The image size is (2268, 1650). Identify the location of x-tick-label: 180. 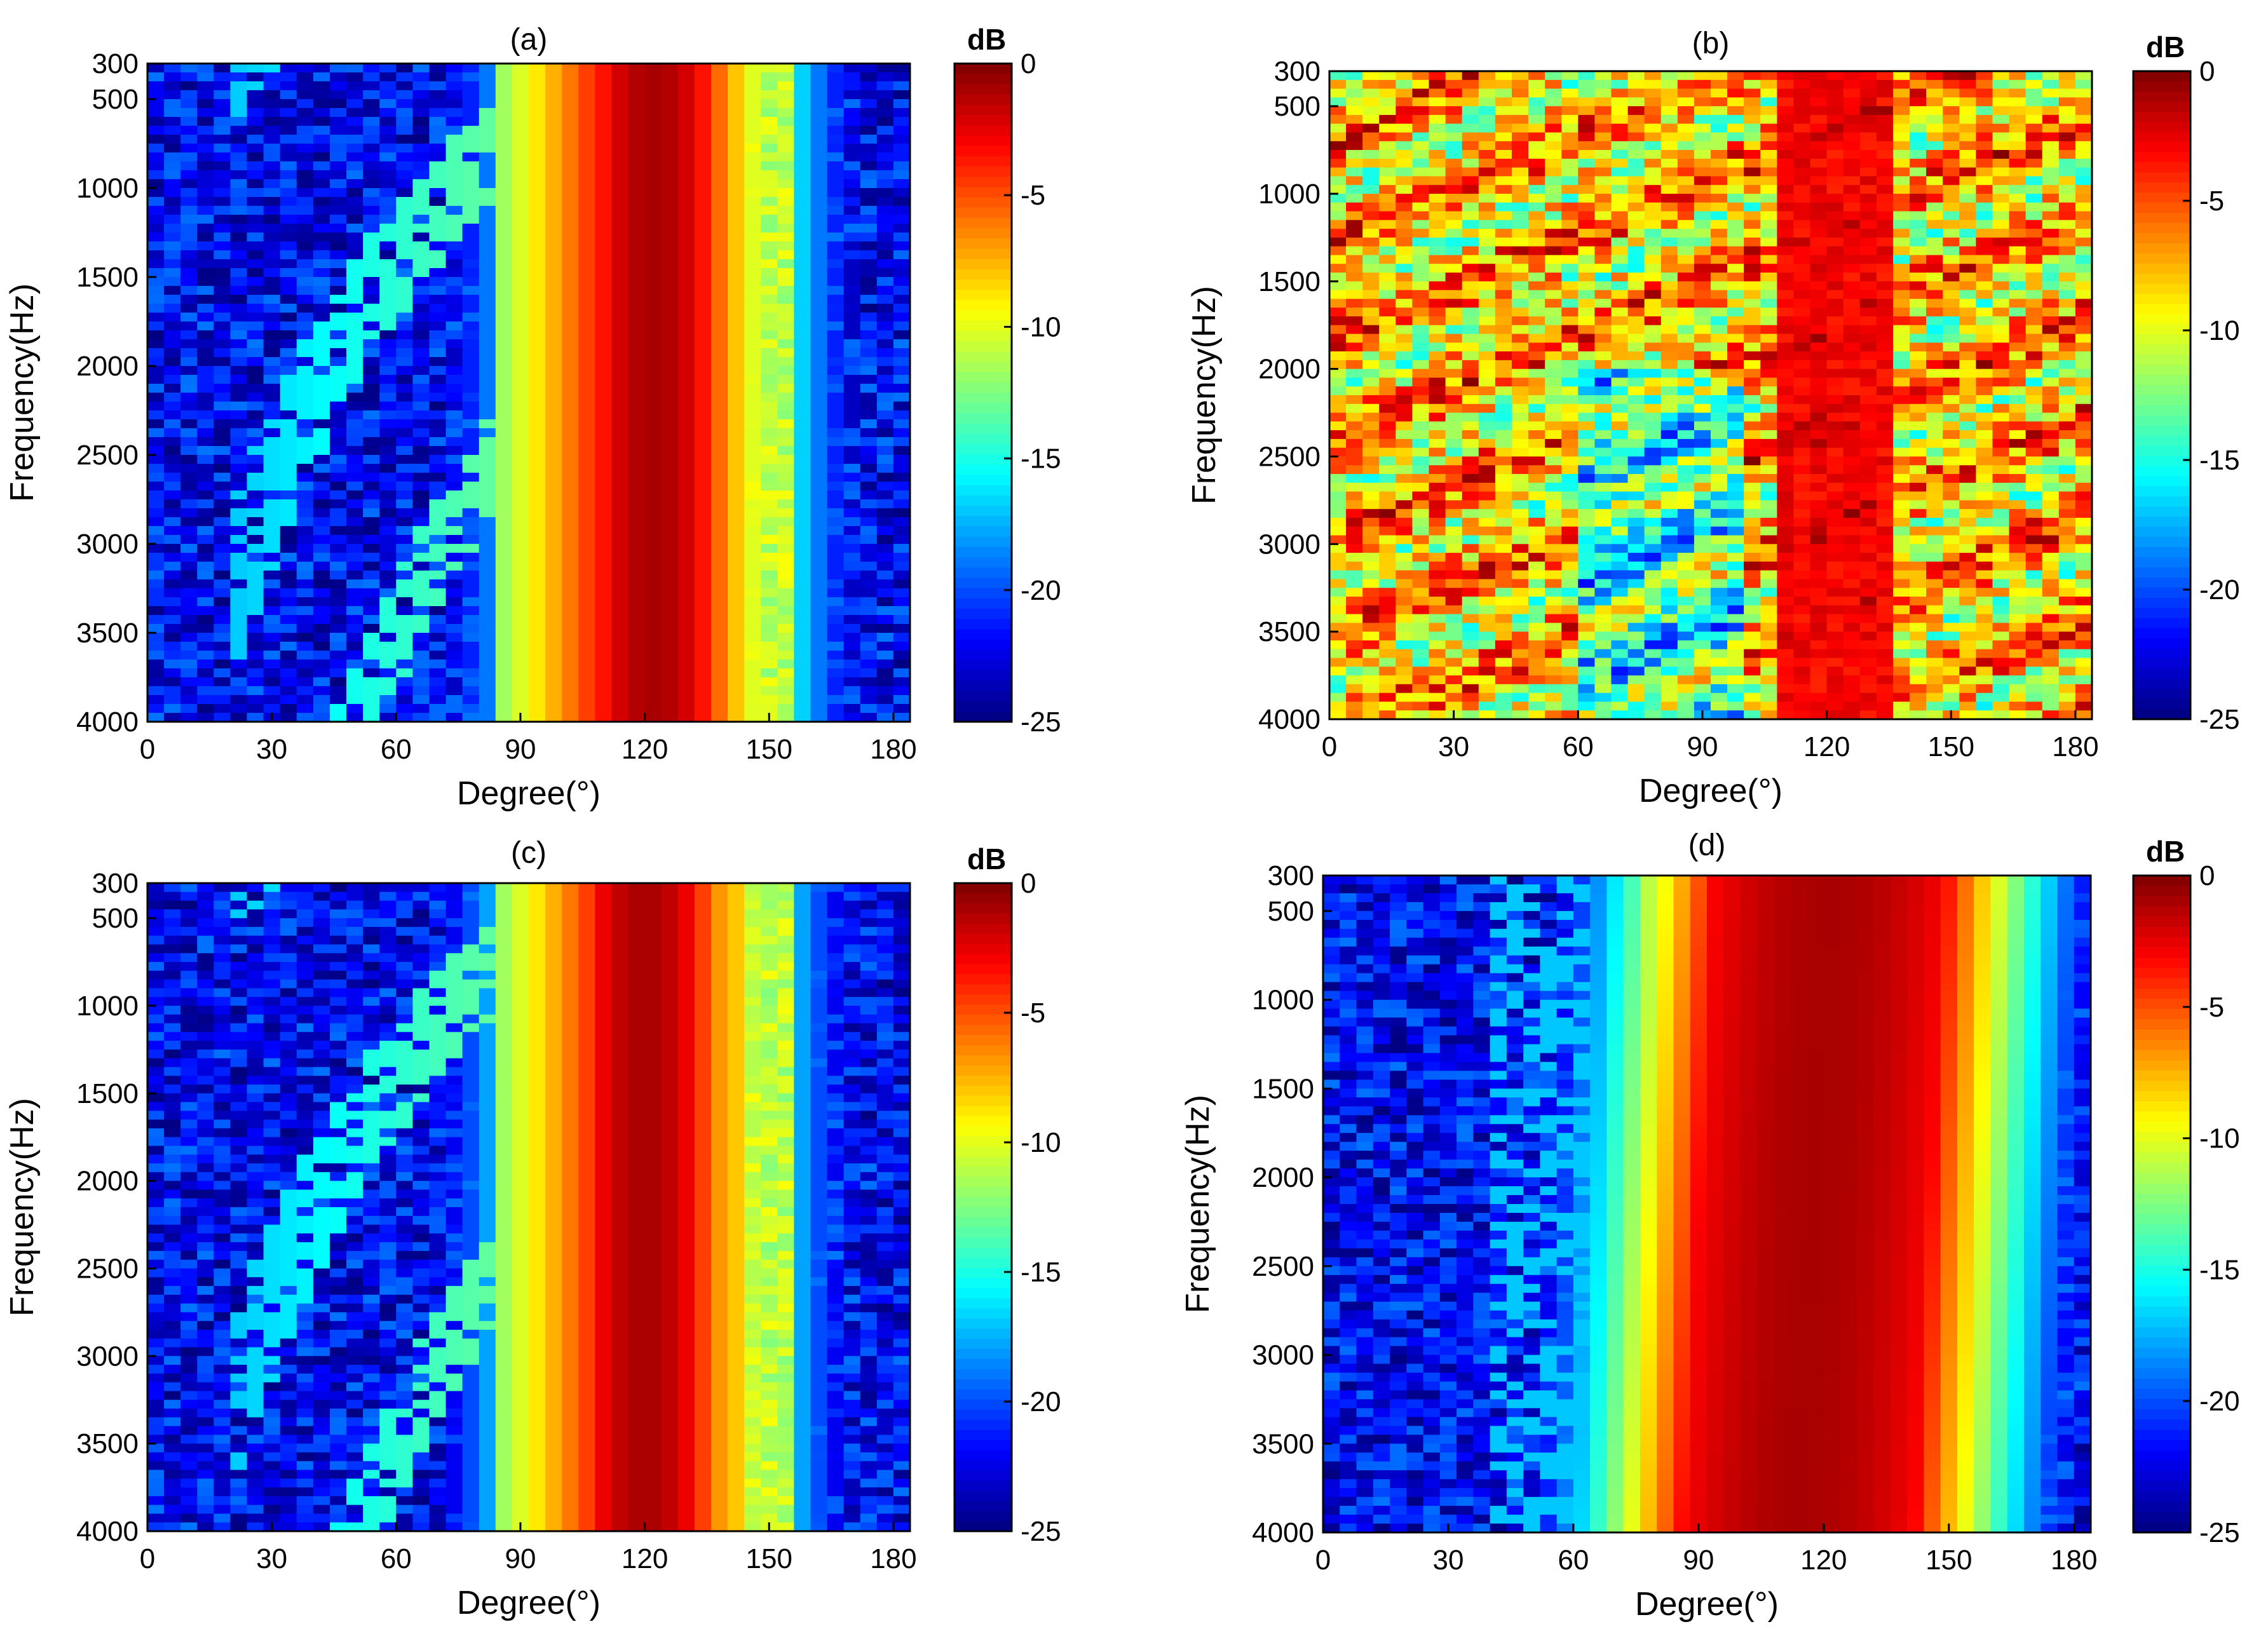
(893, 749).